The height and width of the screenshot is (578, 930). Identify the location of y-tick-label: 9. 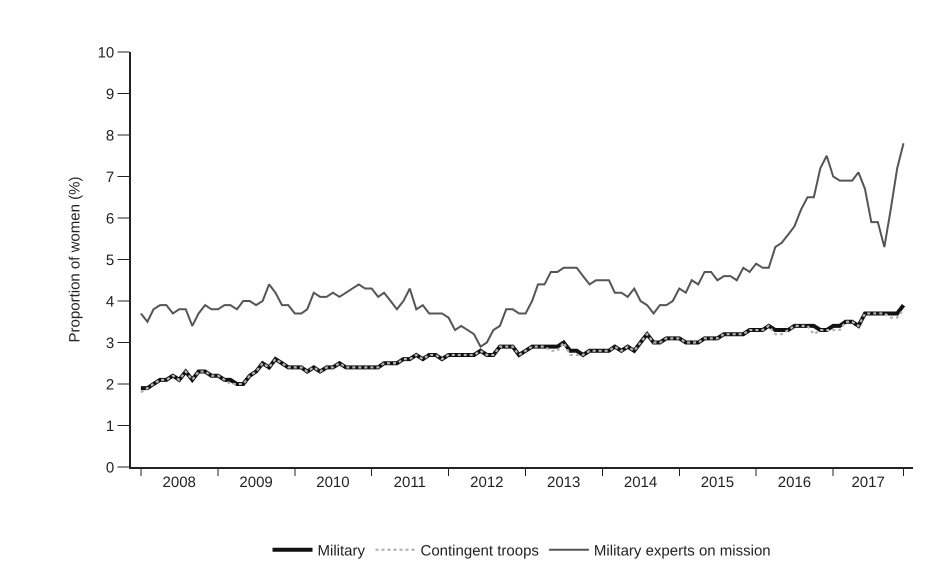
(110, 94).